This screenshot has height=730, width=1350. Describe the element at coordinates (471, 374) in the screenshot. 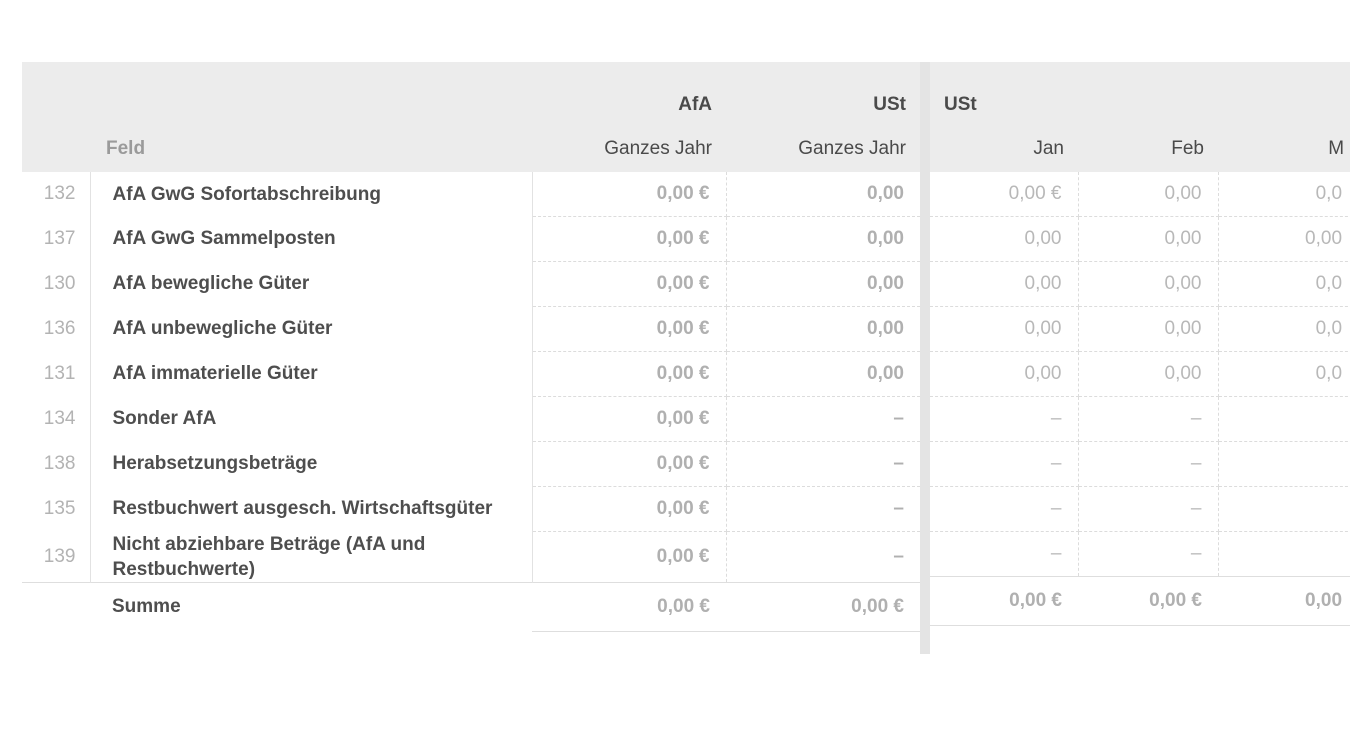

I see `table-row: 131 AfA immaterielle Güter 0,00 € 0,00` at that location.